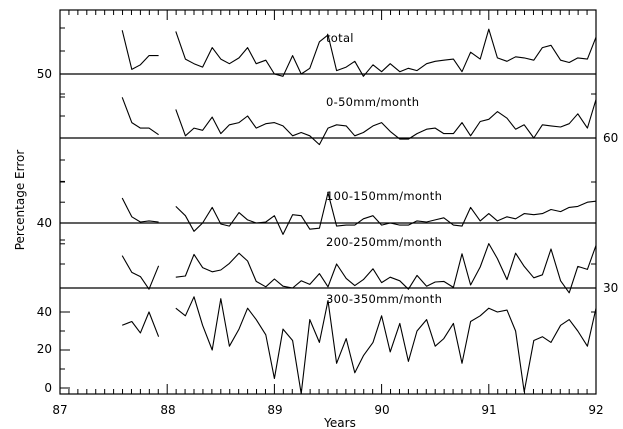 This screenshot has height=429, width=623. What do you see at coordinates (610, 288) in the screenshot?
I see `right-tick-label-30: 30` at bounding box center [610, 288].